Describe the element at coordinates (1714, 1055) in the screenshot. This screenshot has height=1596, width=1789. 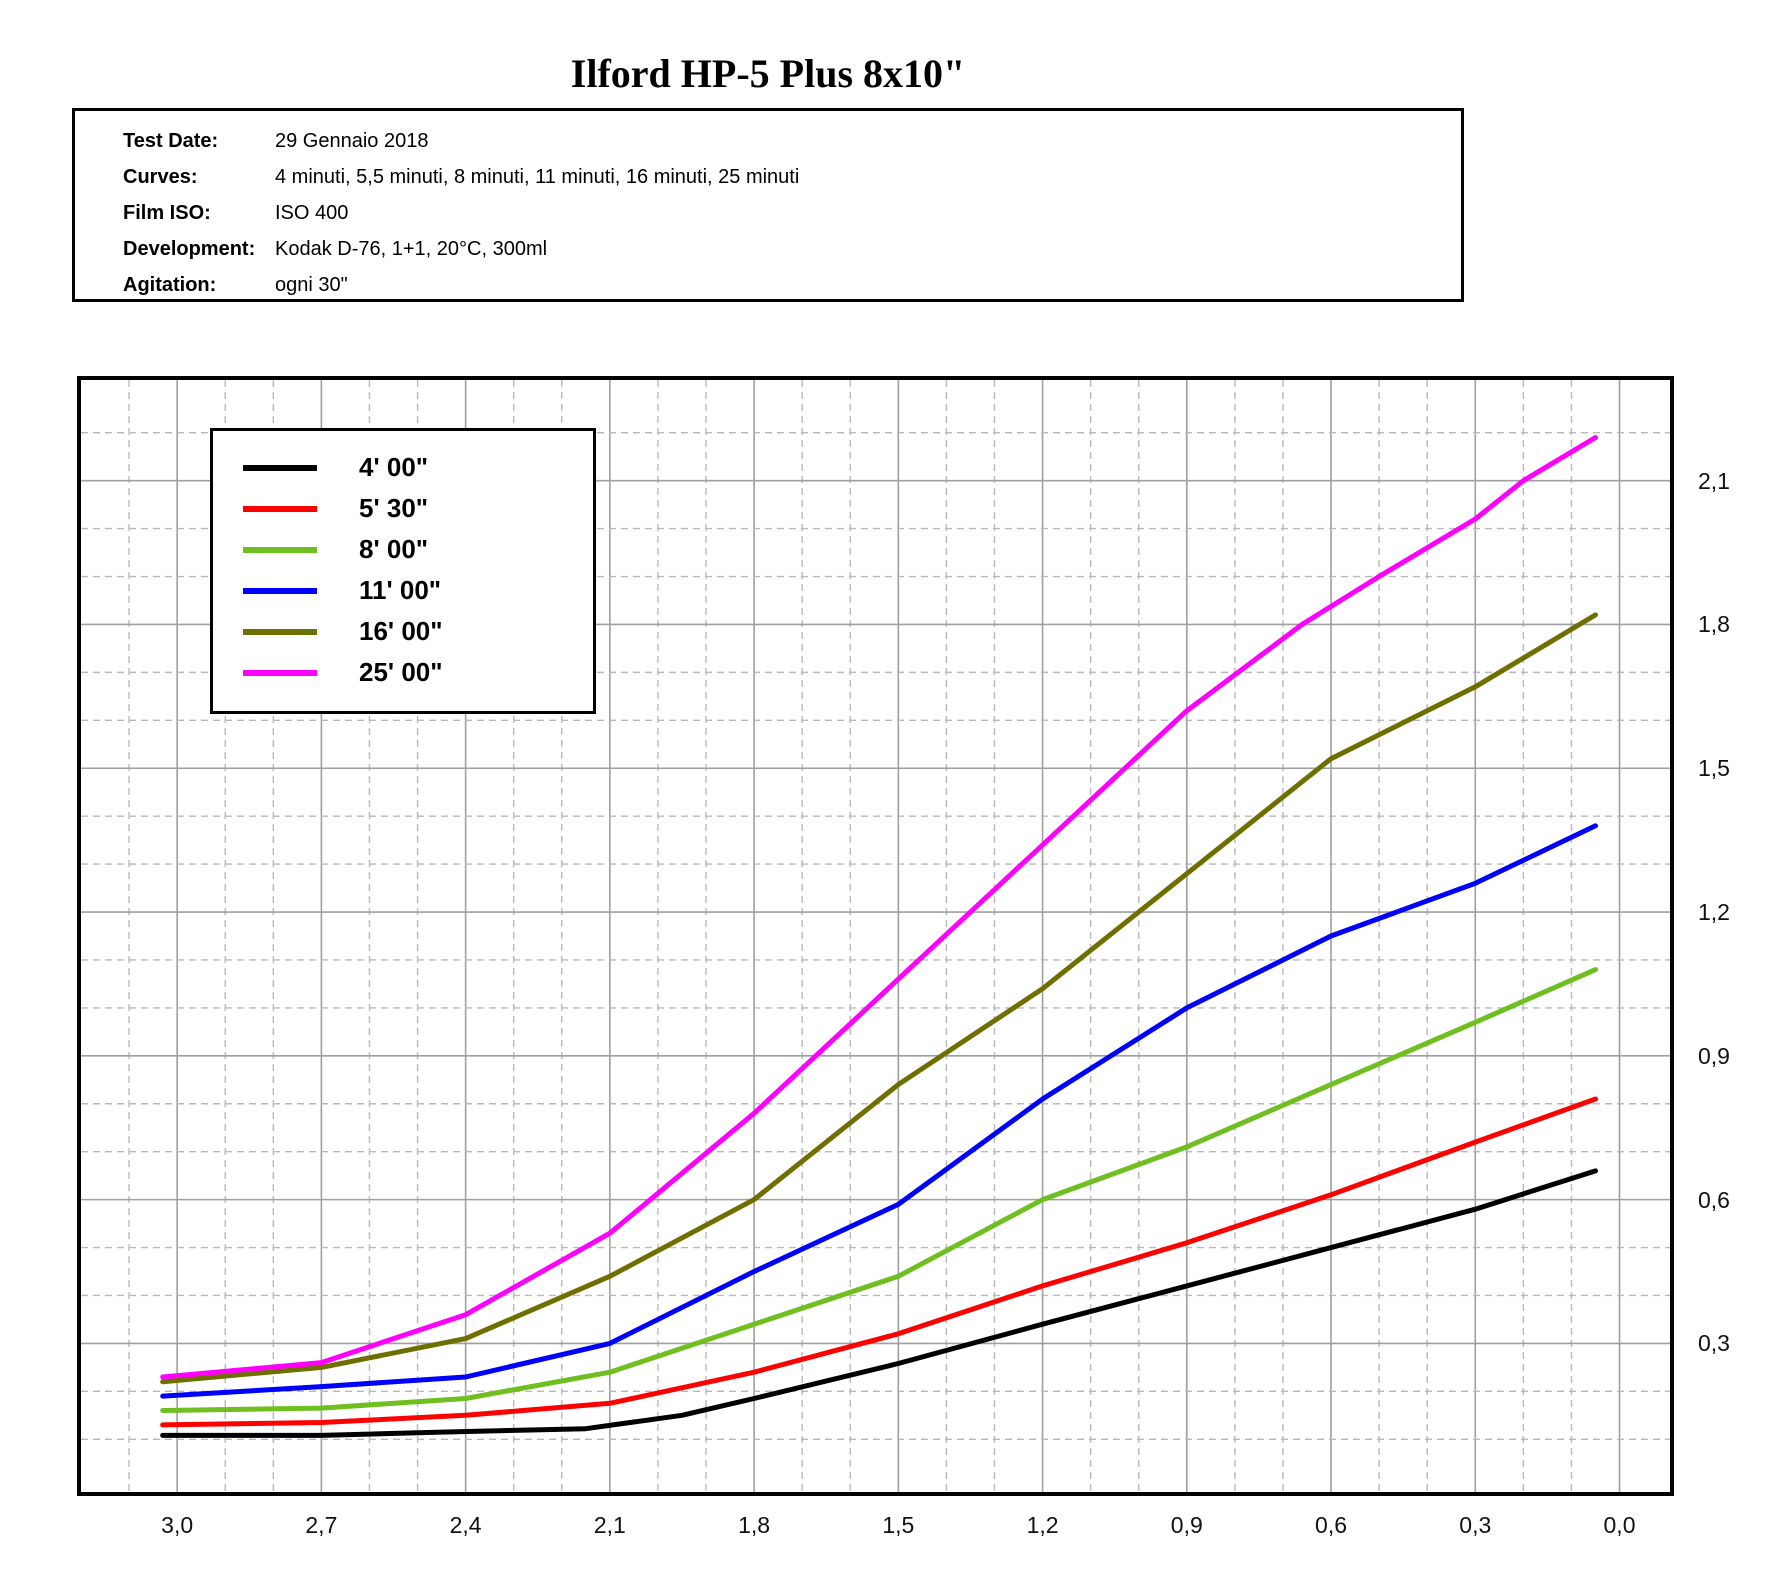
I see `y-tick-label: 0,9` at that location.